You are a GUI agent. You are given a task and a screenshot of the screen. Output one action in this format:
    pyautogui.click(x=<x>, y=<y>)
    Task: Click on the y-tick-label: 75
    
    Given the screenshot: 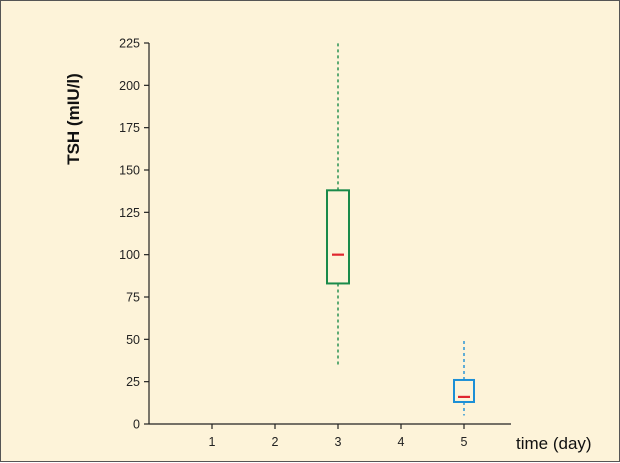 What is the action you would take?
    pyautogui.click(x=133, y=298)
    